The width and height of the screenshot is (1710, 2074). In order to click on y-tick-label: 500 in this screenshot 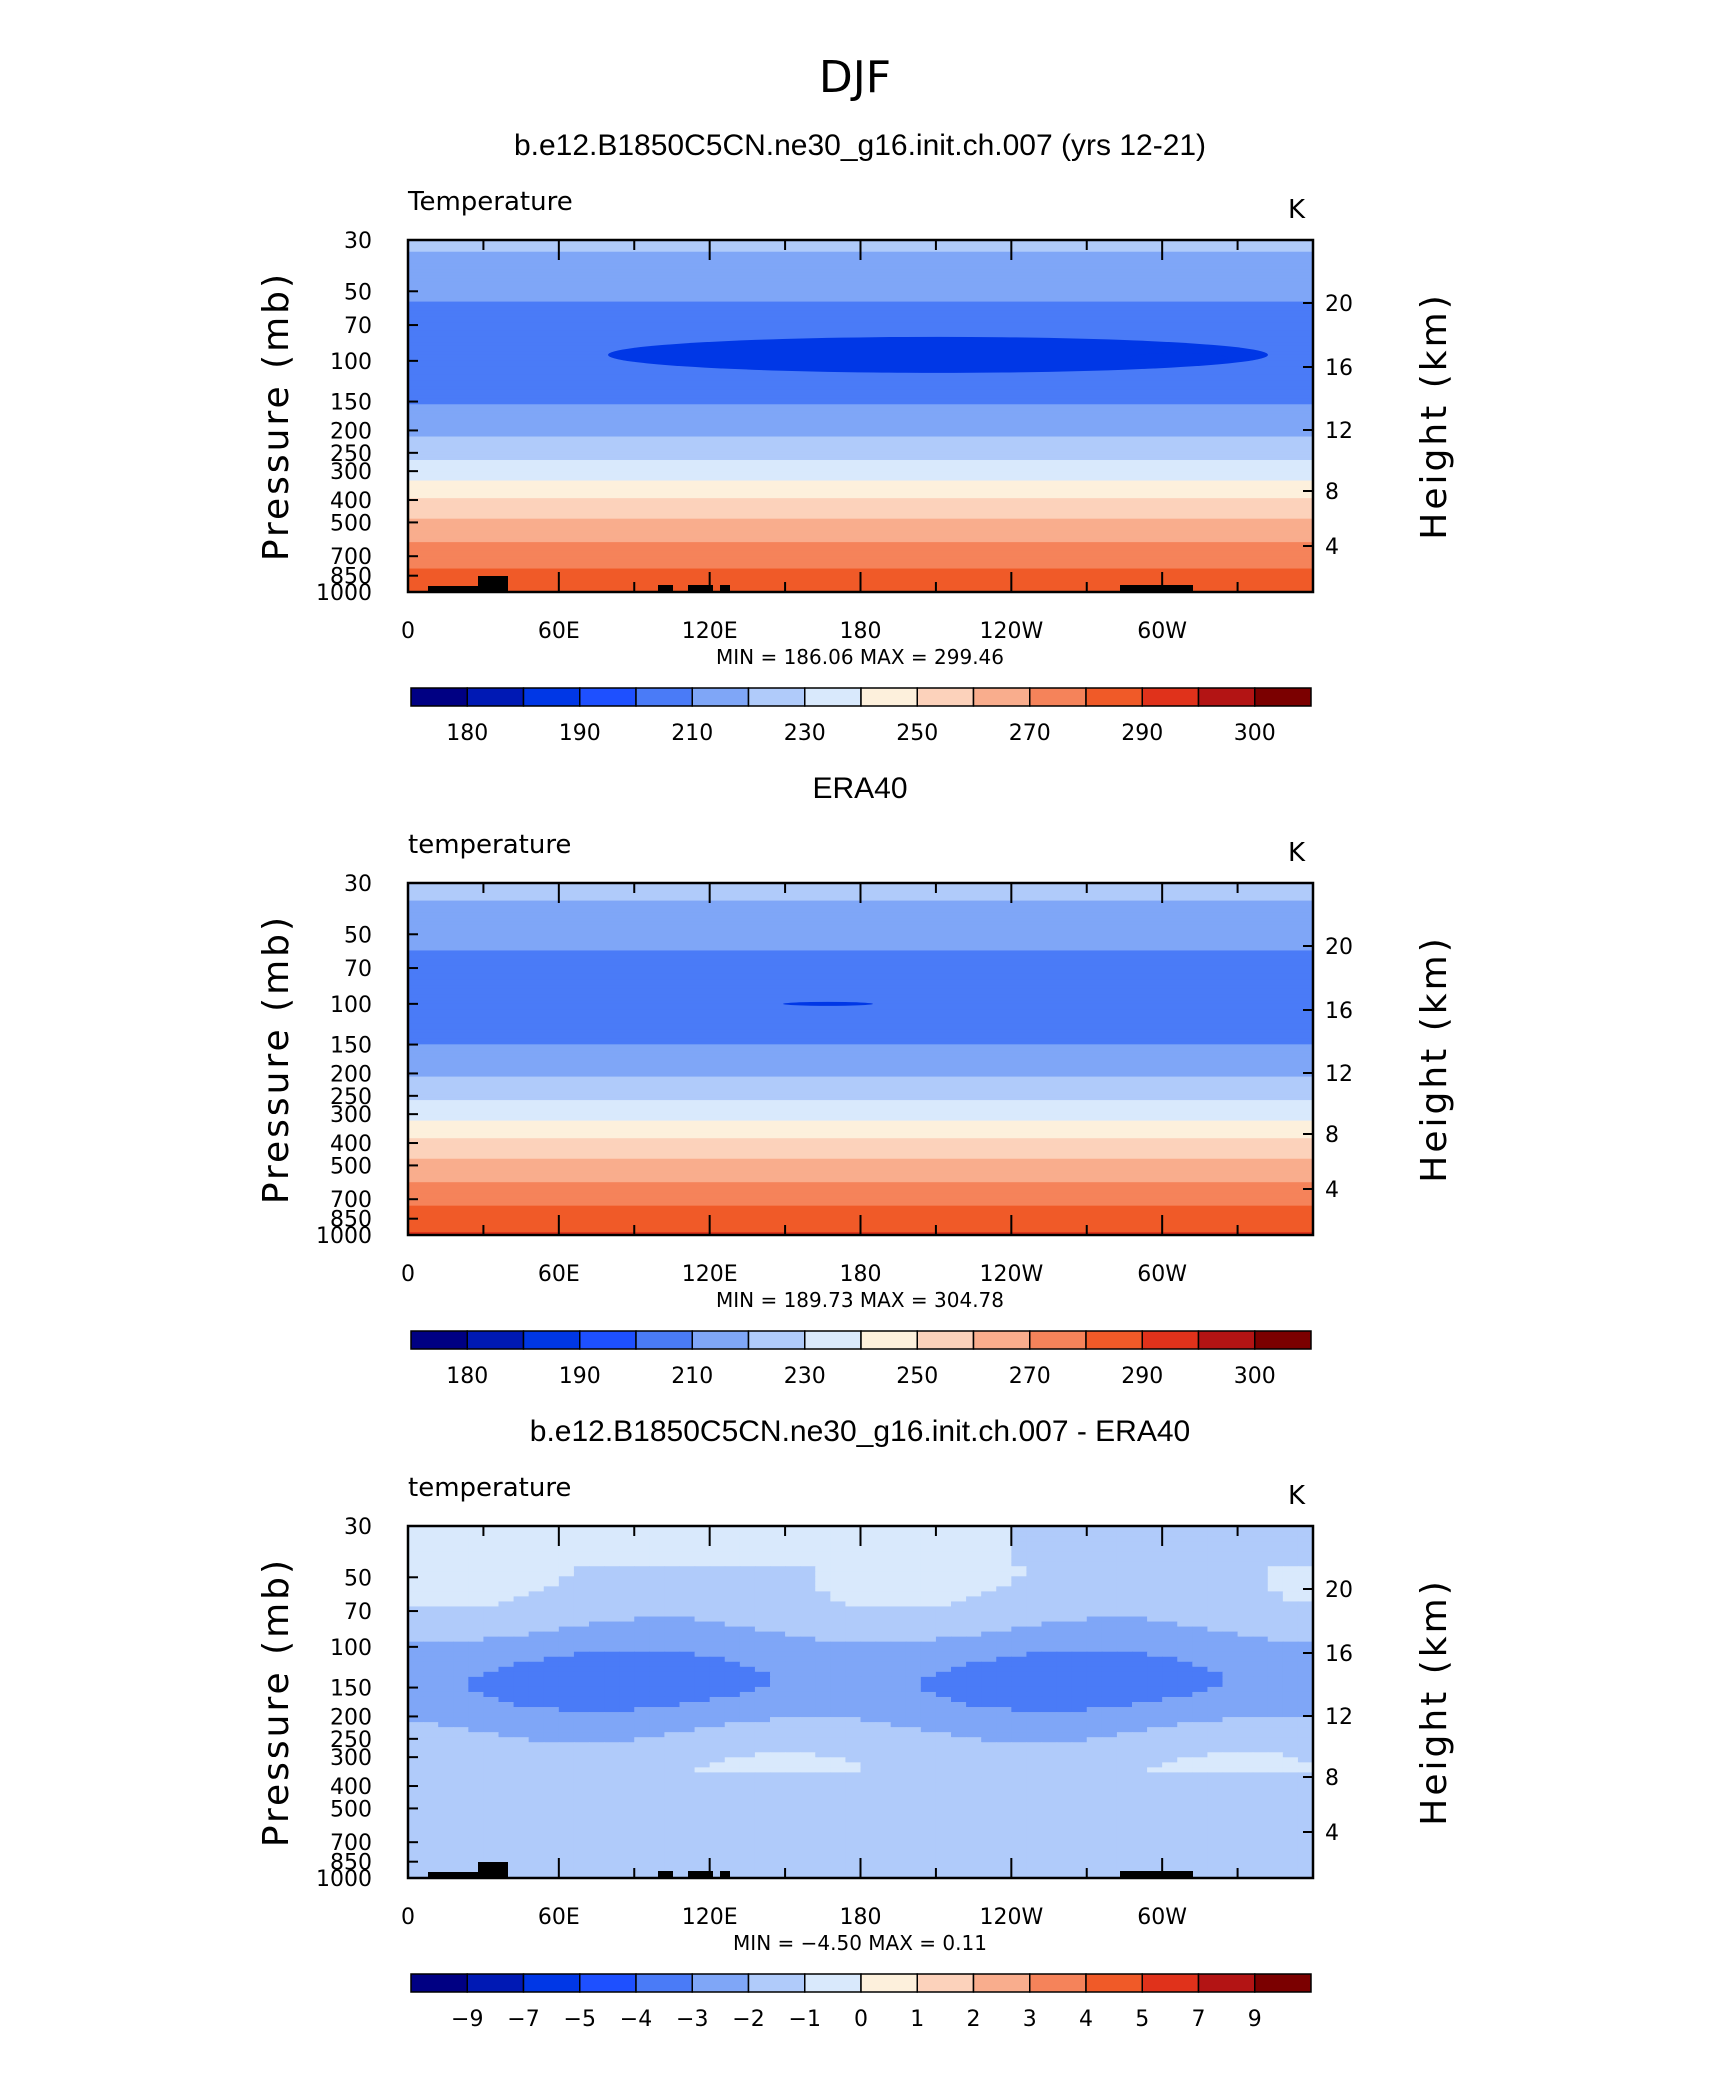, I will do `click(351, 1166)`.